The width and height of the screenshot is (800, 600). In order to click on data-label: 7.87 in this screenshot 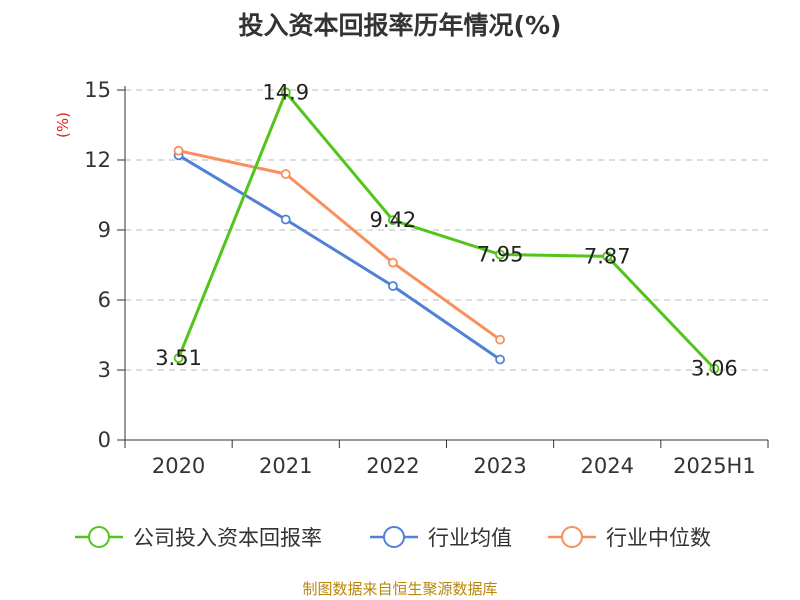, I will do `click(607, 256)`.